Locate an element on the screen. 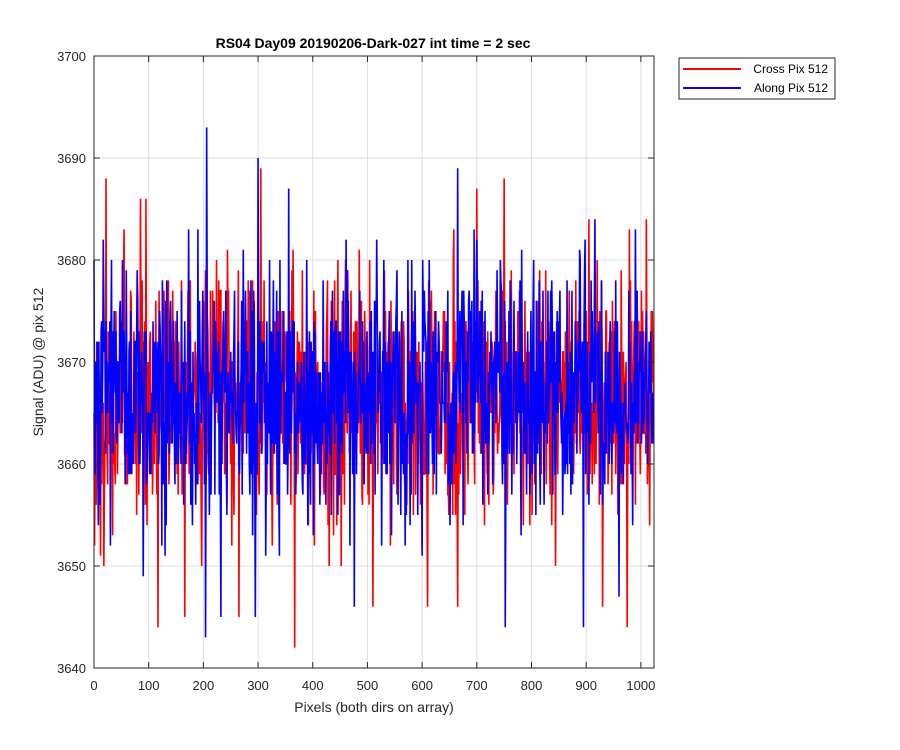  legend-label-cross: Cross Pix 512 is located at coordinates (790, 69).